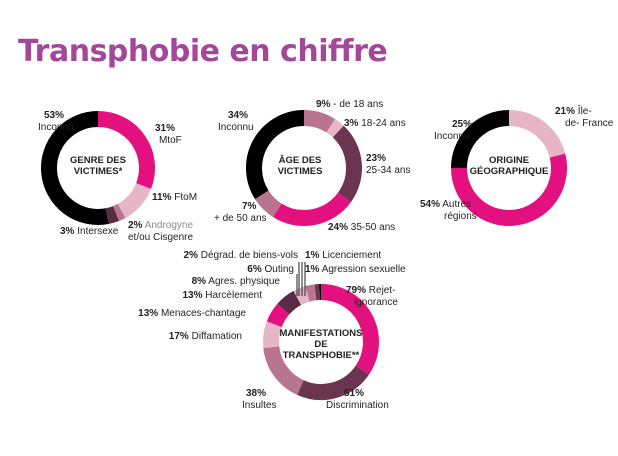 This screenshot has height=456, width=618. I want to click on label-age-35-50: 24% 35-50 ans, so click(362, 227).